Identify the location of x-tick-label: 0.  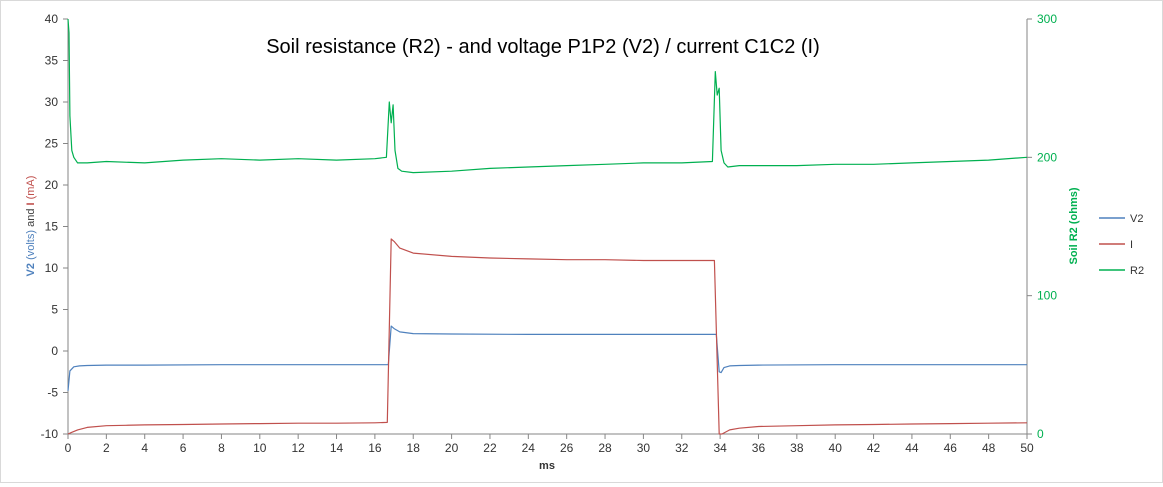
(68, 448).